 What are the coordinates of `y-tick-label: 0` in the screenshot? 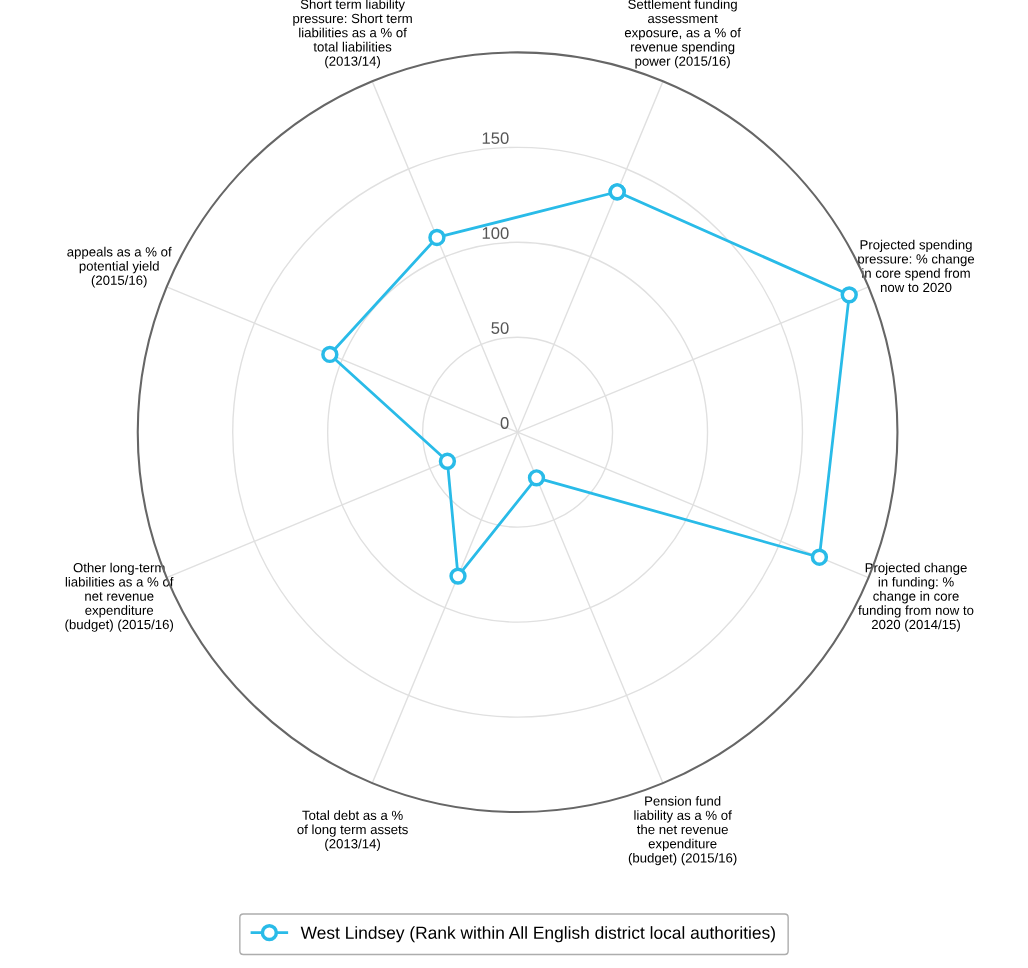 It's located at (504, 423).